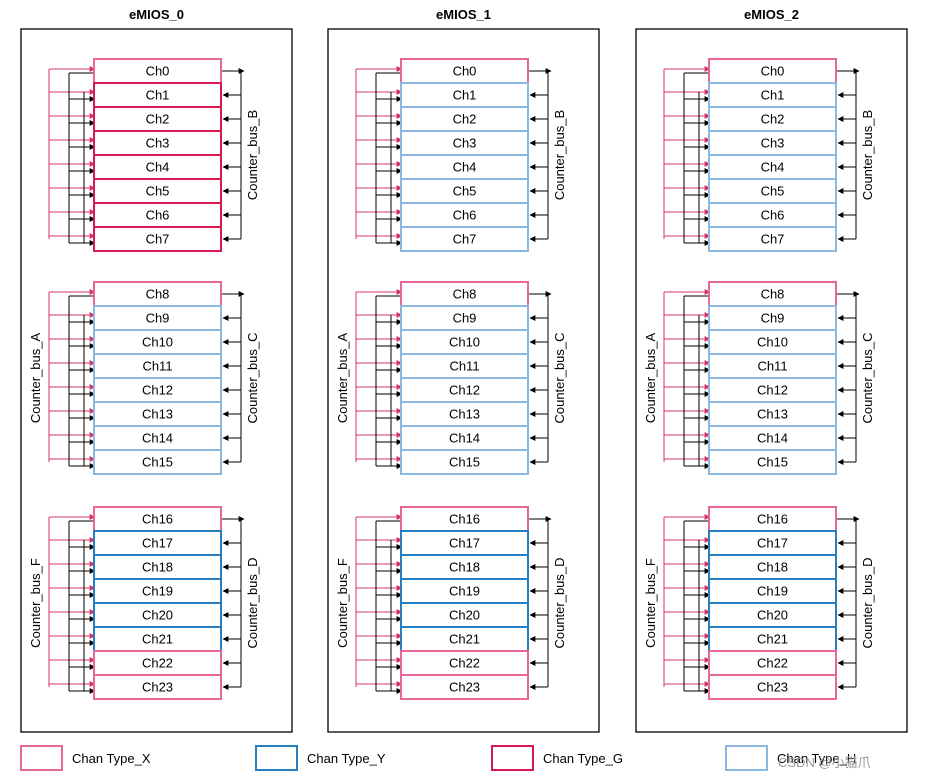  I want to click on channel-label: Ch4, so click(158, 167).